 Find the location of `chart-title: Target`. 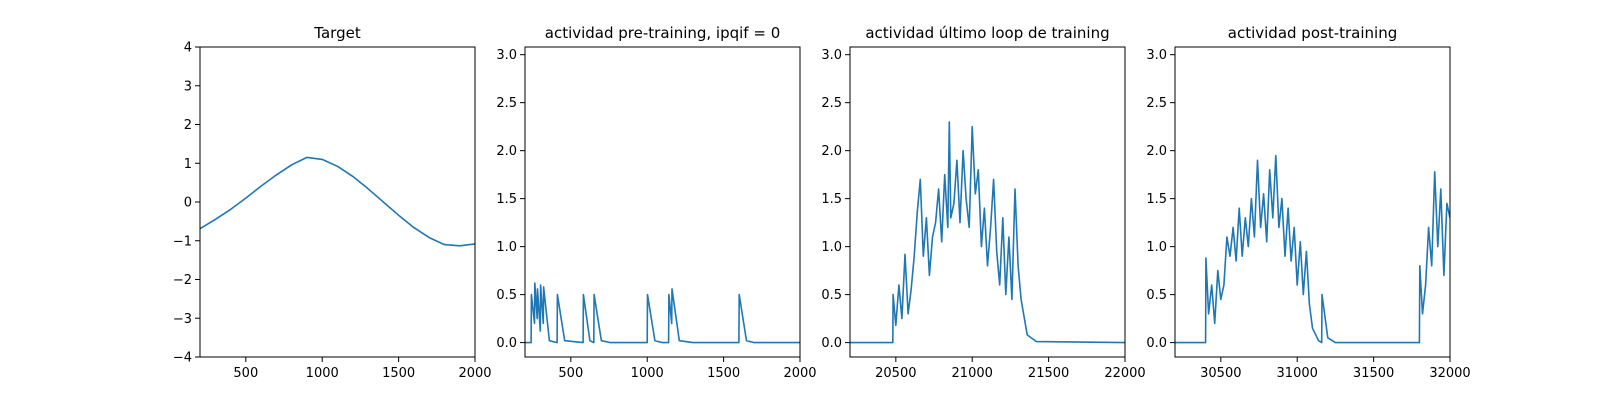

chart-title: Target is located at coordinates (337, 33).